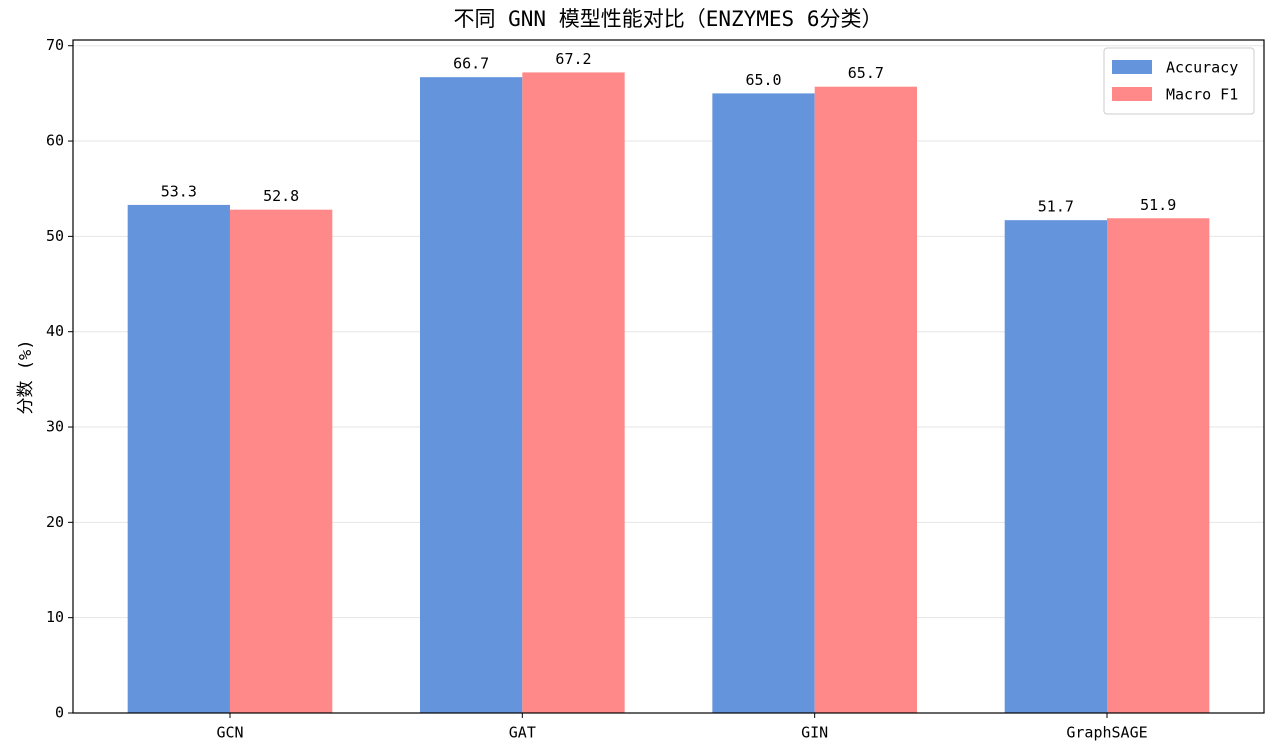 This screenshot has height=750, width=1280. I want to click on value-label: 51.9, so click(1158, 205).